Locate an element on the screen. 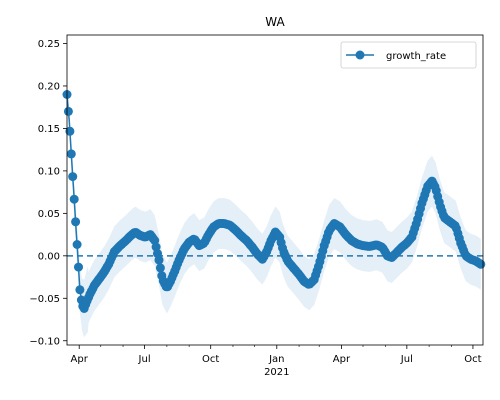 This screenshot has width=500, height=400. x-year-label: 2021 is located at coordinates (276, 372).